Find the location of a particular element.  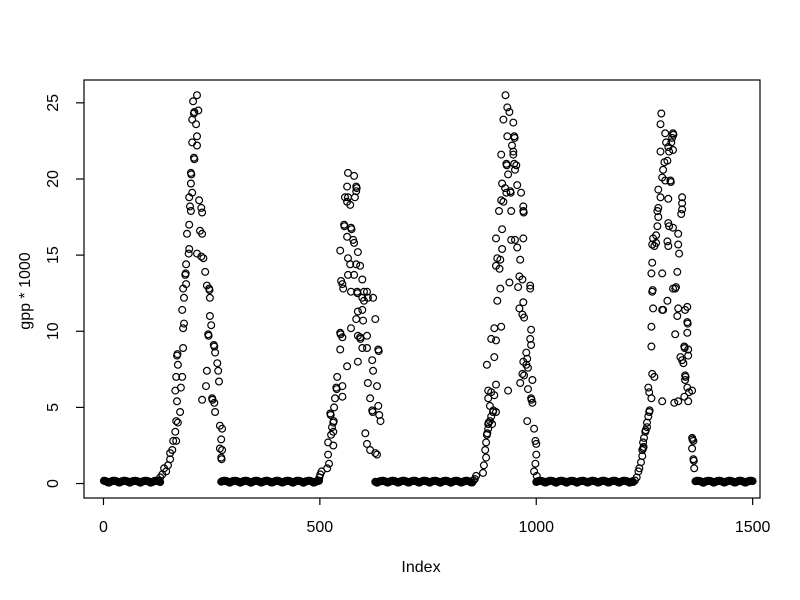

y-tick-label: 10 is located at coordinates (53, 331).